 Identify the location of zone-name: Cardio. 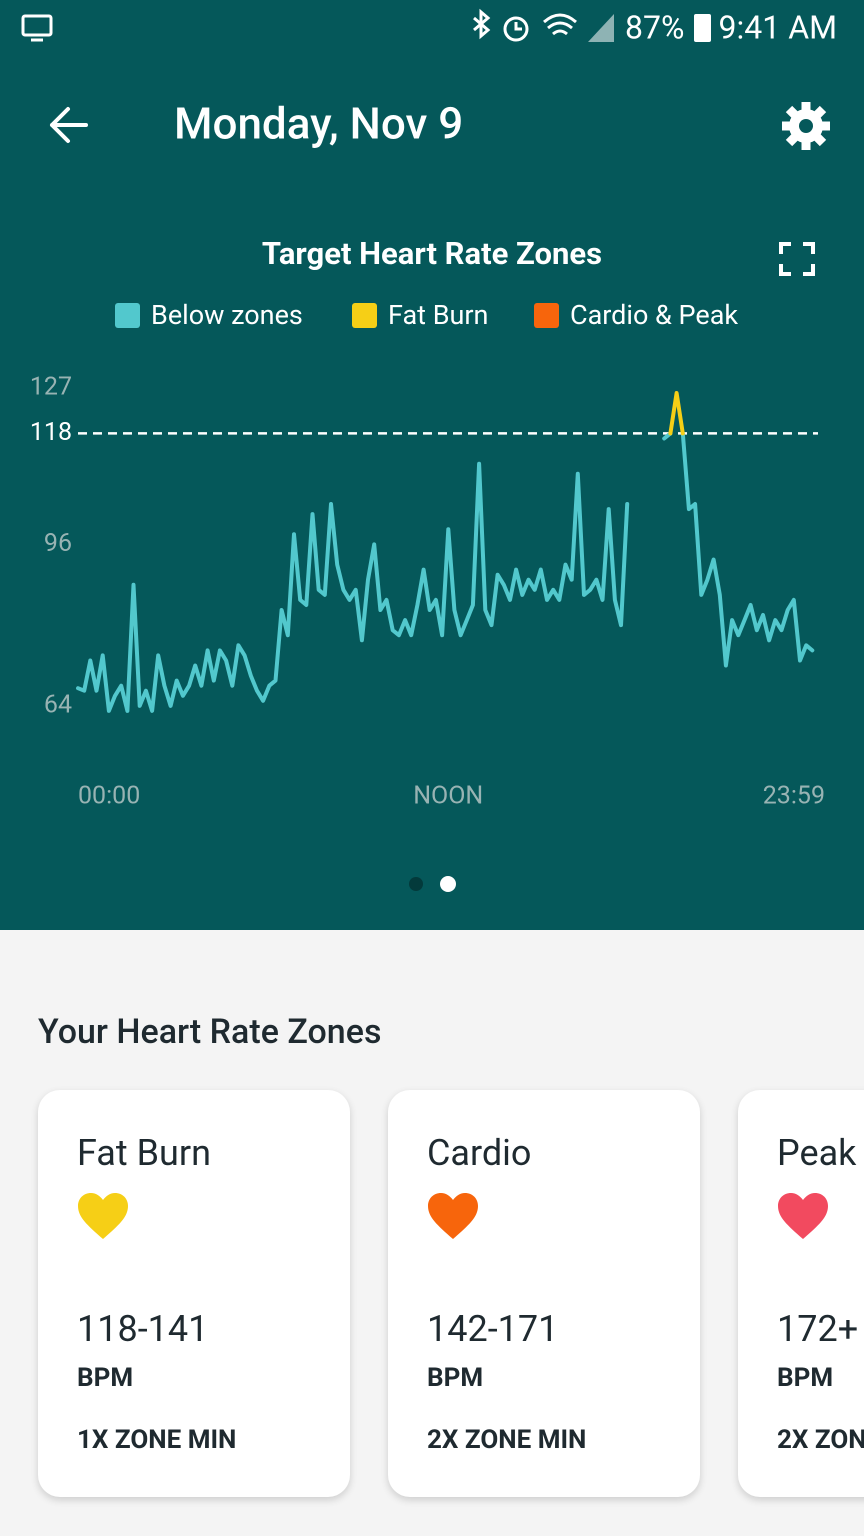
(479, 1153).